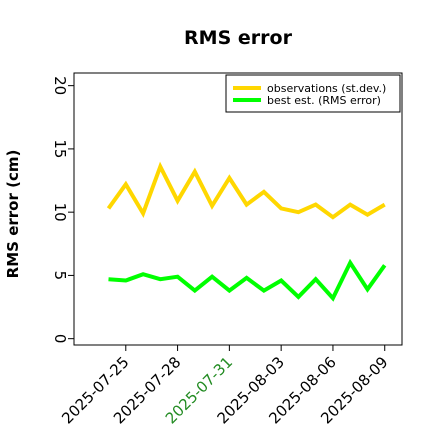 Image resolution: width=440 pixels, height=440 pixels. I want to click on y-tick-label: 20, so click(60, 85).